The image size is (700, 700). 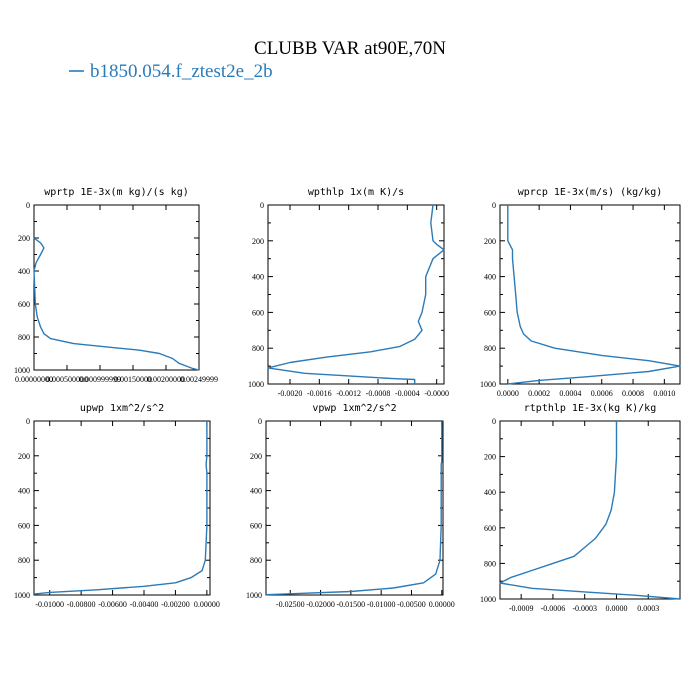 What do you see at coordinates (553, 608) in the screenshot?
I see `x-tick-label: -0.0006` at bounding box center [553, 608].